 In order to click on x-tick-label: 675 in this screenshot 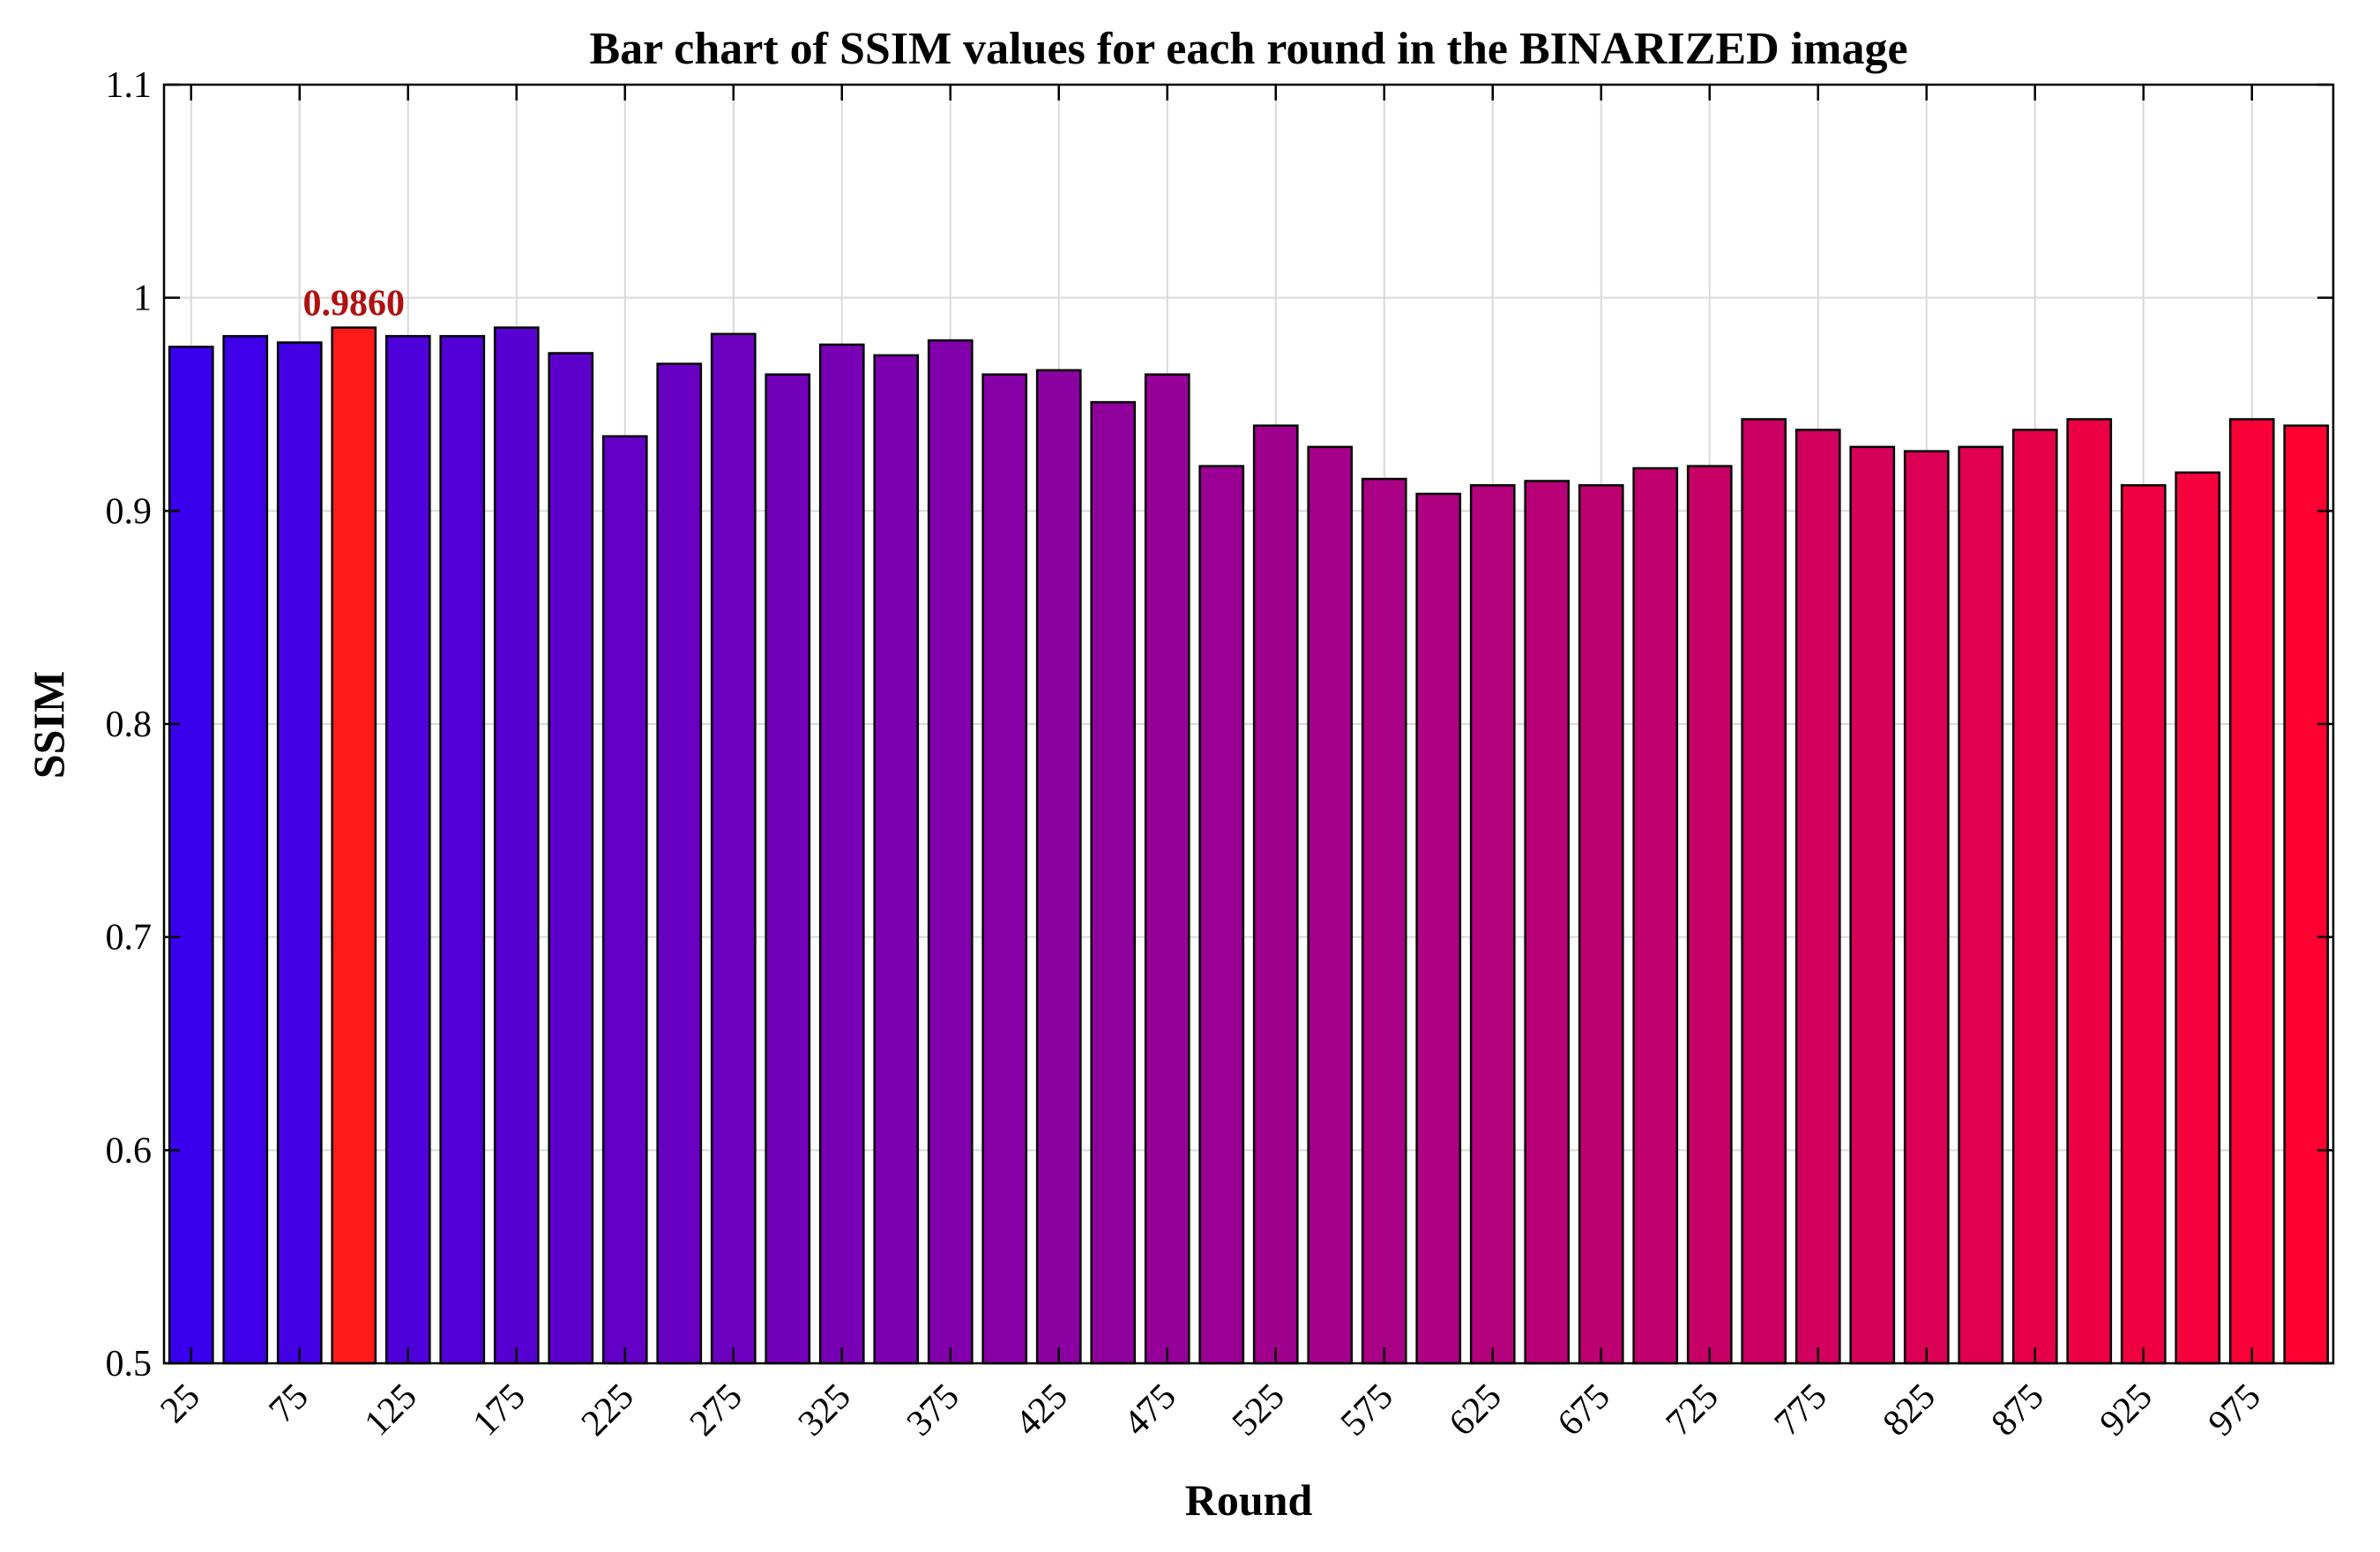, I will do `click(1584, 1410)`.